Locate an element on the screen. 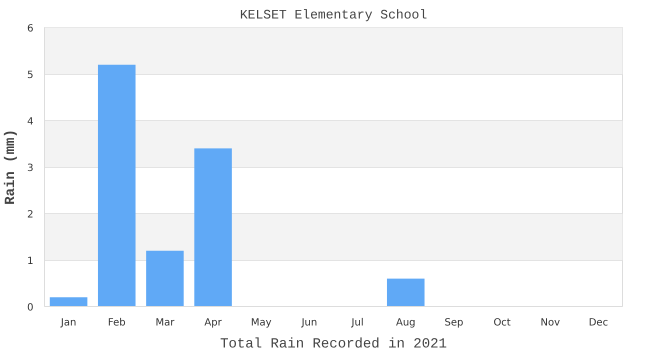 The height and width of the screenshot is (360, 650). chart-title: KELSET Elementary School is located at coordinates (334, 15).